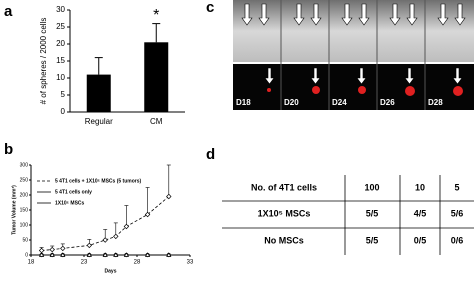 This screenshot has height=282, width=474. What do you see at coordinates (60, 77) in the screenshot?
I see `y-tick-label: 10` at bounding box center [60, 77].